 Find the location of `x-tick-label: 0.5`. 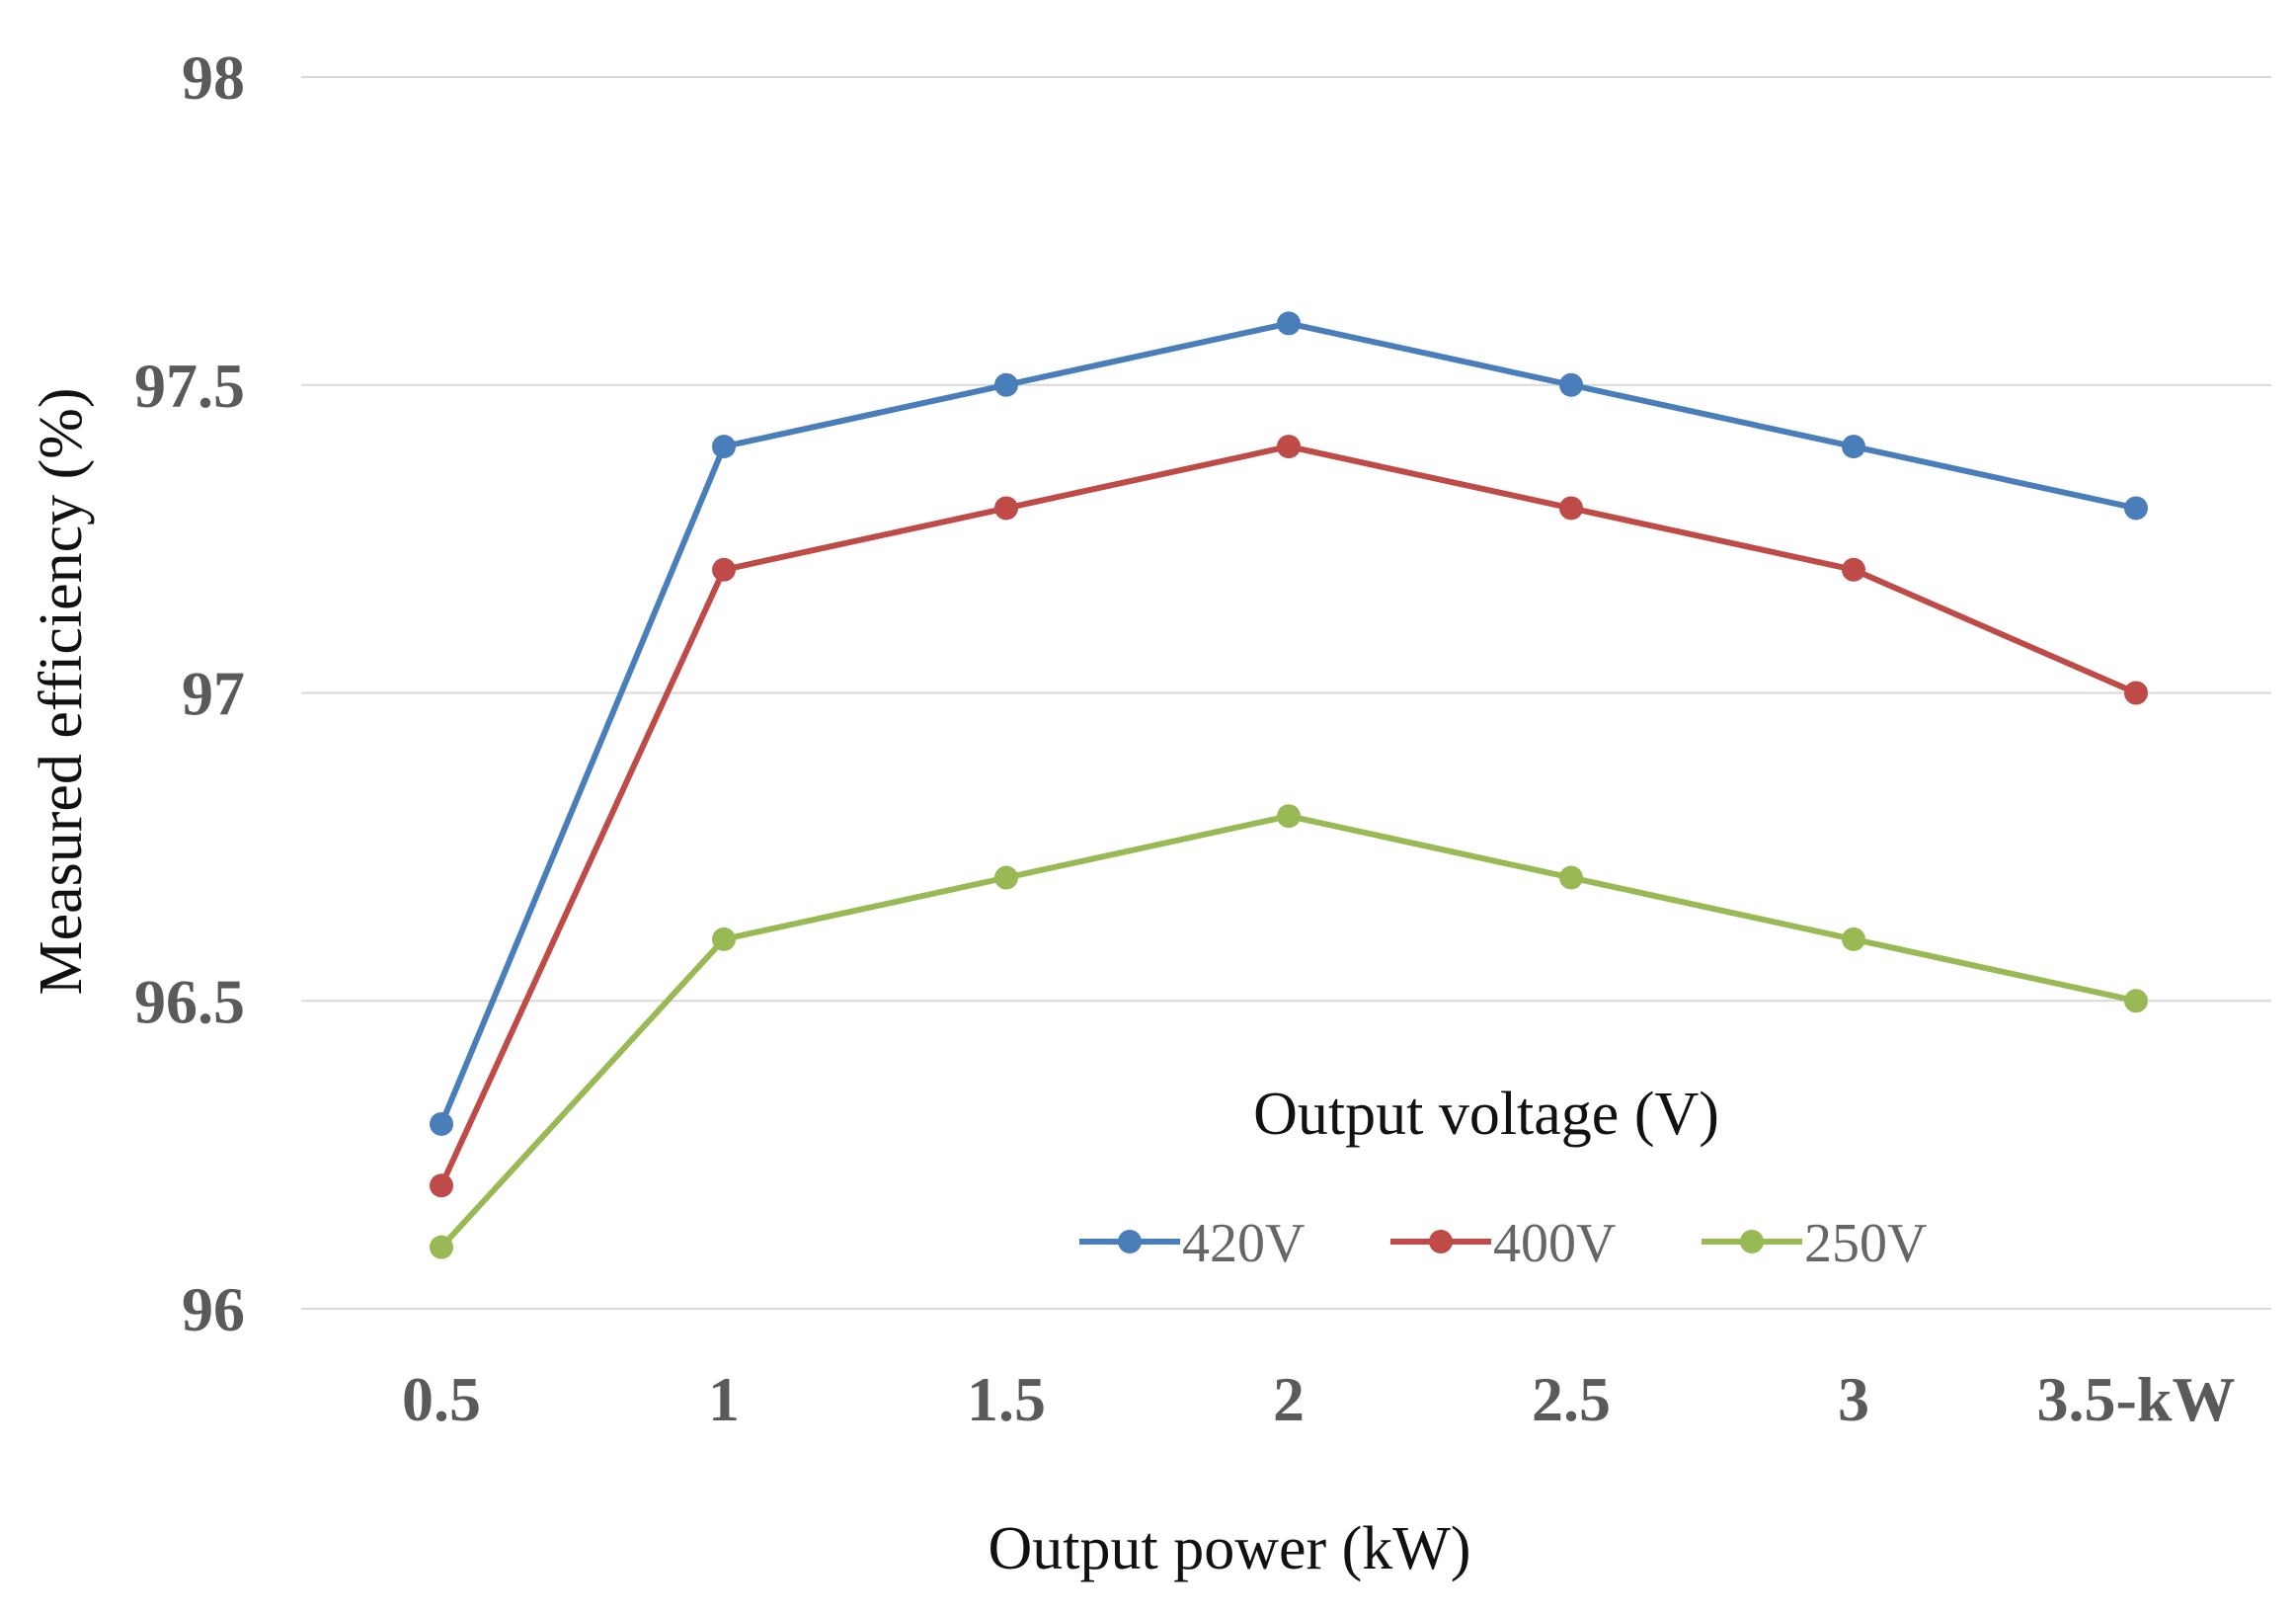

x-tick-label: 0.5 is located at coordinates (442, 1399).